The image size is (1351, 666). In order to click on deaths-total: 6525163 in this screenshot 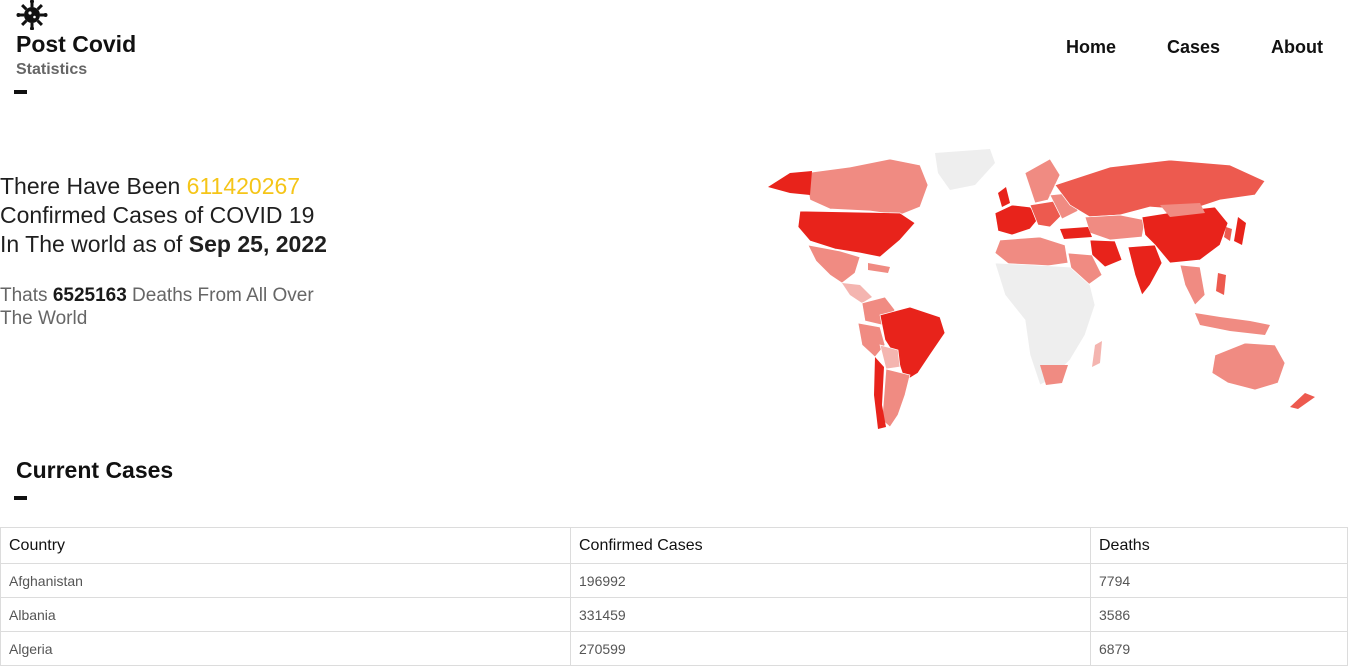, I will do `click(89, 295)`.